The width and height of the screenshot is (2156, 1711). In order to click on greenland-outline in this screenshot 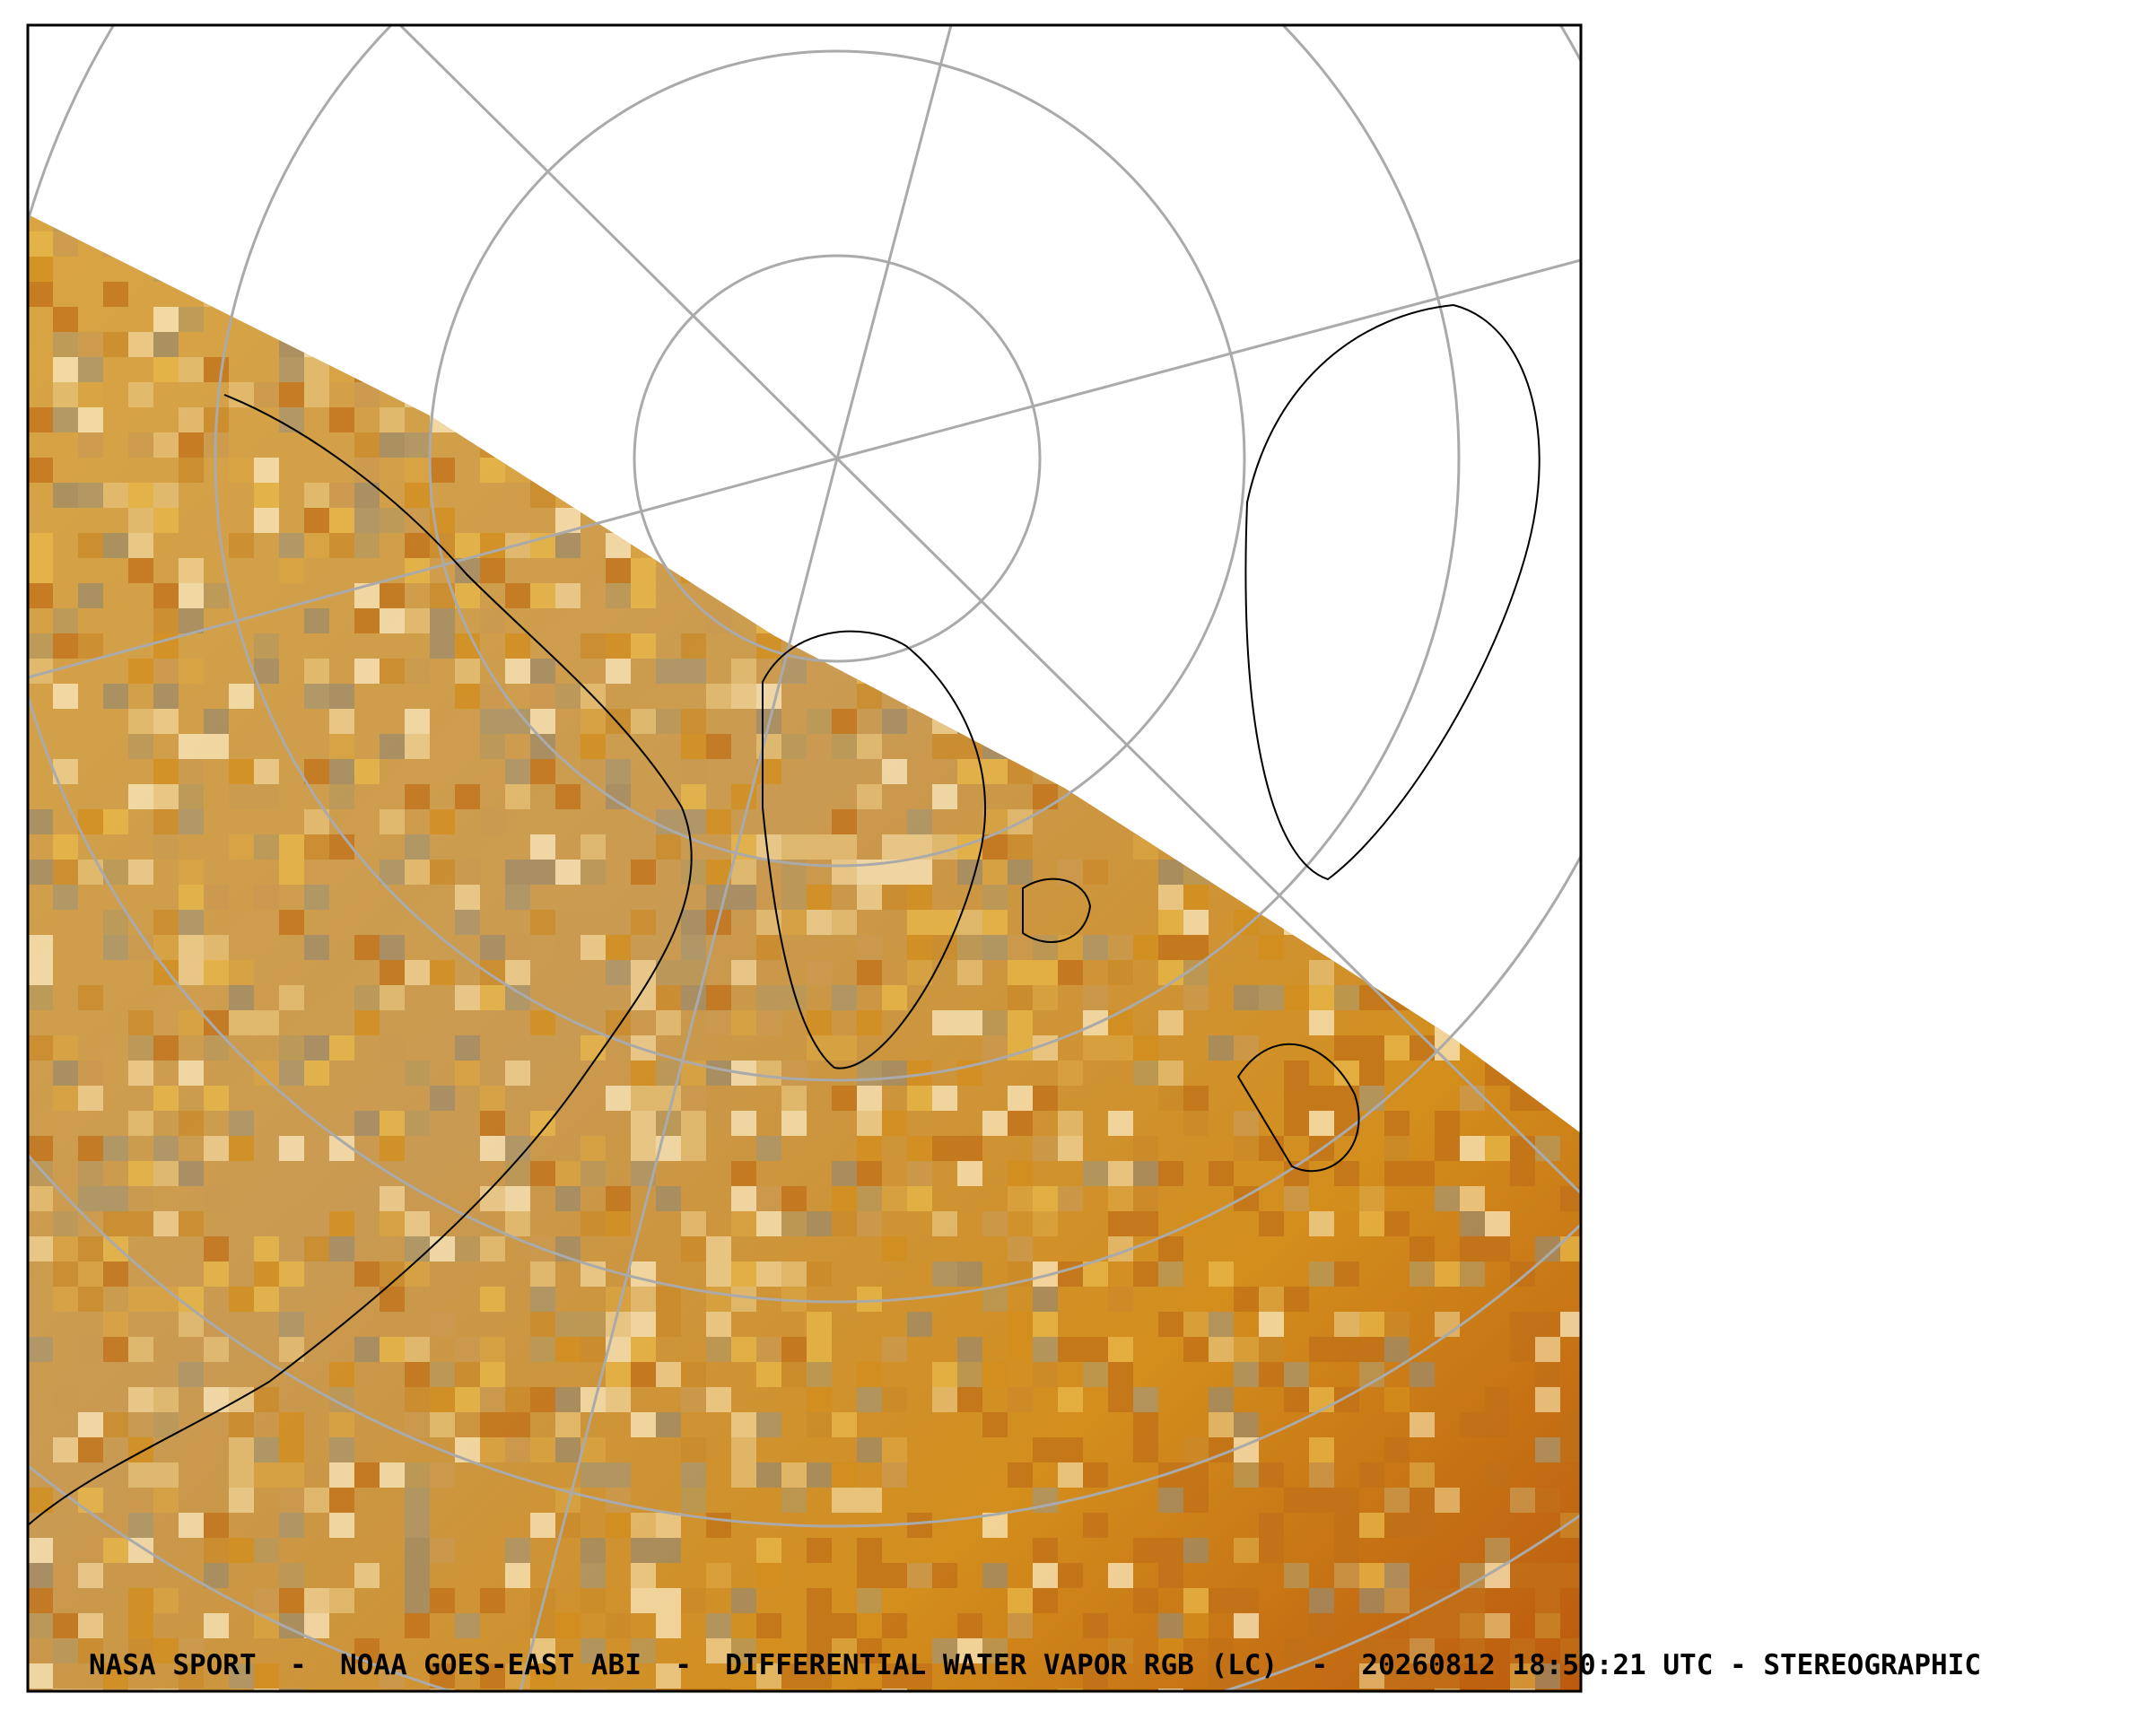, I will do `click(874, 849)`.